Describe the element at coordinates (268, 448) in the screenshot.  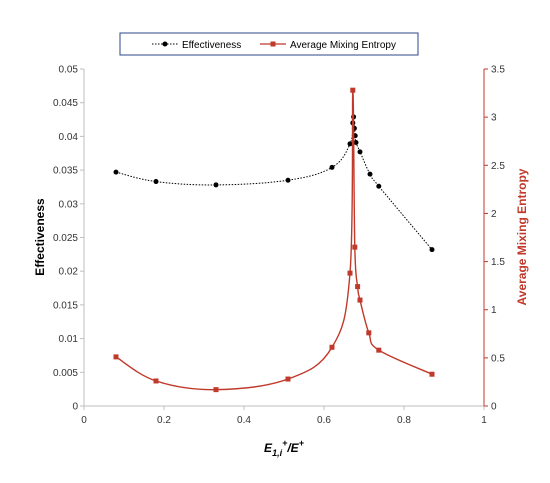
I see `x-axis-title-main: E` at that location.